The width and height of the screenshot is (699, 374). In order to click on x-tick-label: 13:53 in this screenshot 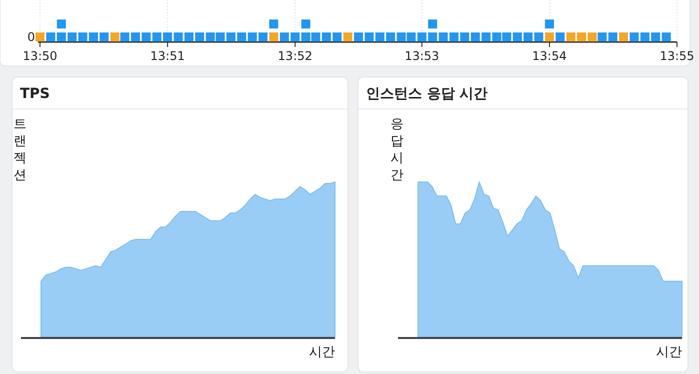, I will do `click(422, 56)`.